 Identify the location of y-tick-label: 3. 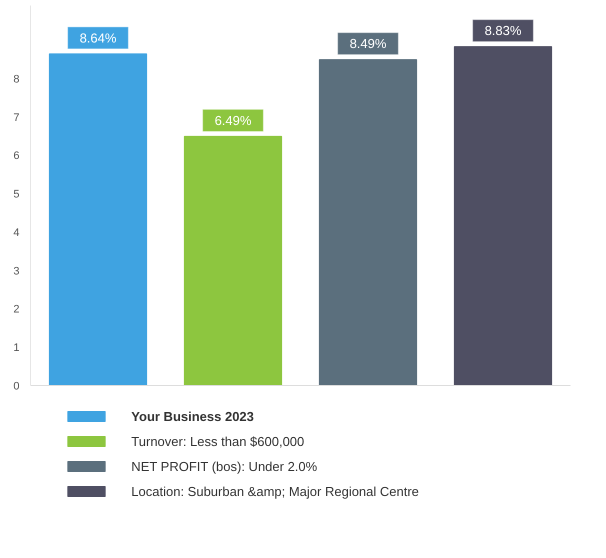
(16, 271).